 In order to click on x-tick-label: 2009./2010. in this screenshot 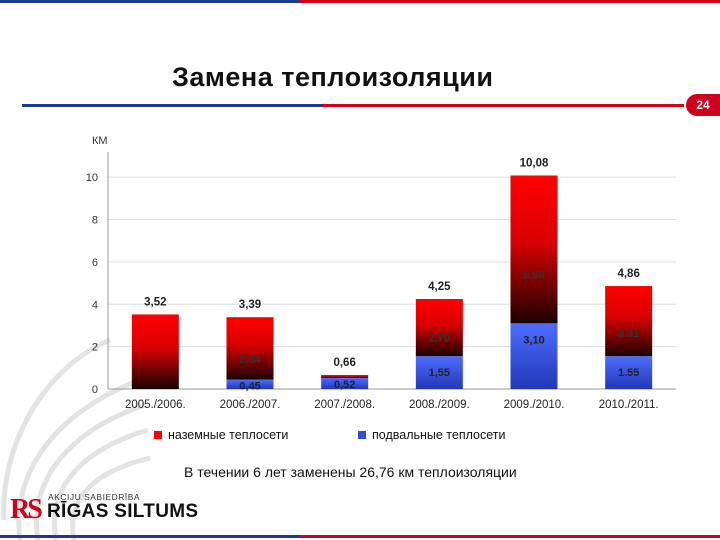, I will do `click(534, 405)`.